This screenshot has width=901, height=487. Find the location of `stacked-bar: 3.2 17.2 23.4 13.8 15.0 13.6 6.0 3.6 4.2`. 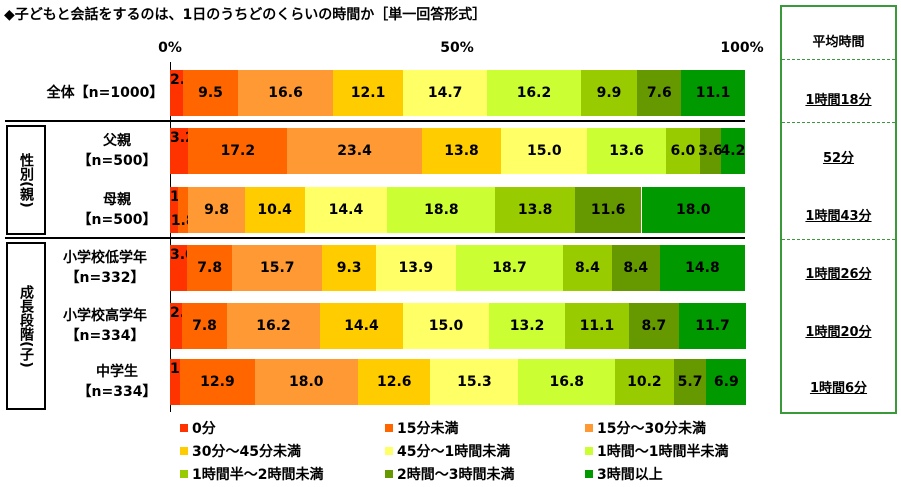

stacked-bar: 3.2 17.2 23.4 13.8 15.0 13.6 6.0 3.6 4.2 is located at coordinates (457, 151).